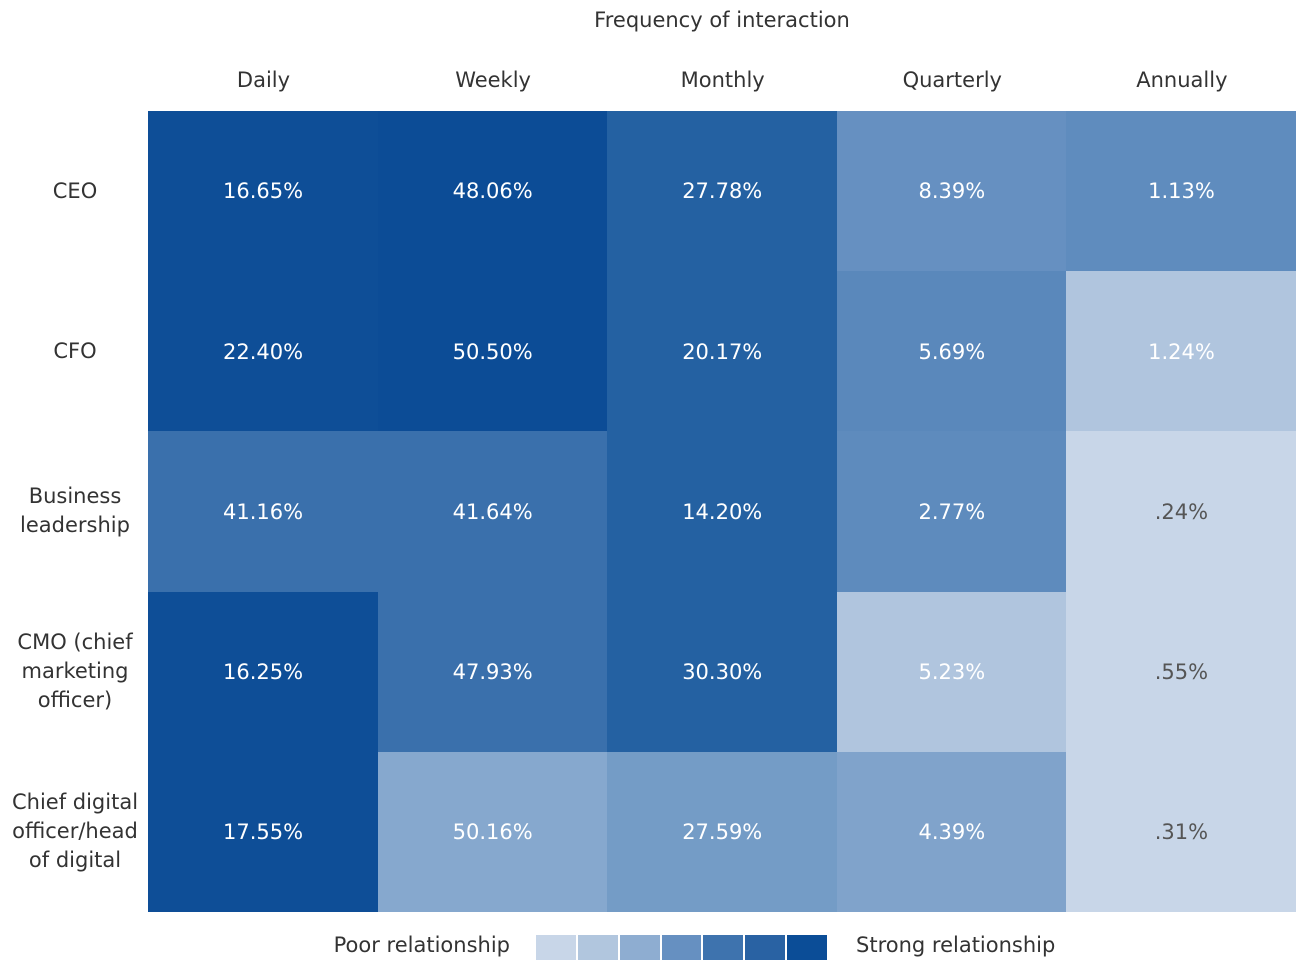  I want to click on heatmap-cell: 1.24%, so click(1181, 351).